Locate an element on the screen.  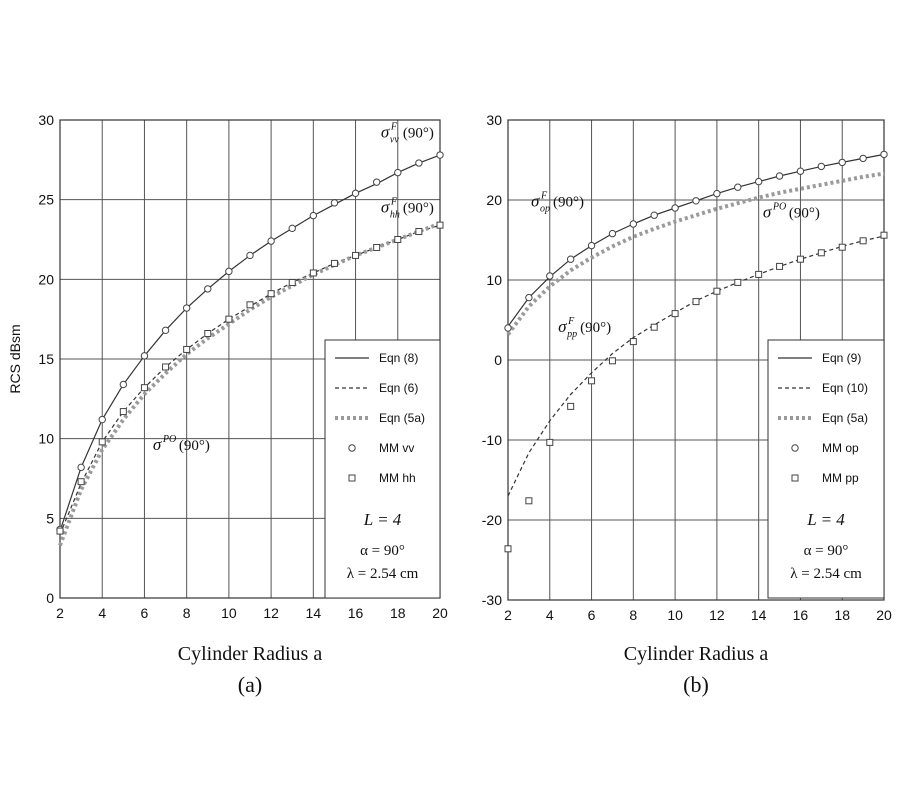
curve-annotation: σ Fpp (90°) is located at coordinates (584, 328).